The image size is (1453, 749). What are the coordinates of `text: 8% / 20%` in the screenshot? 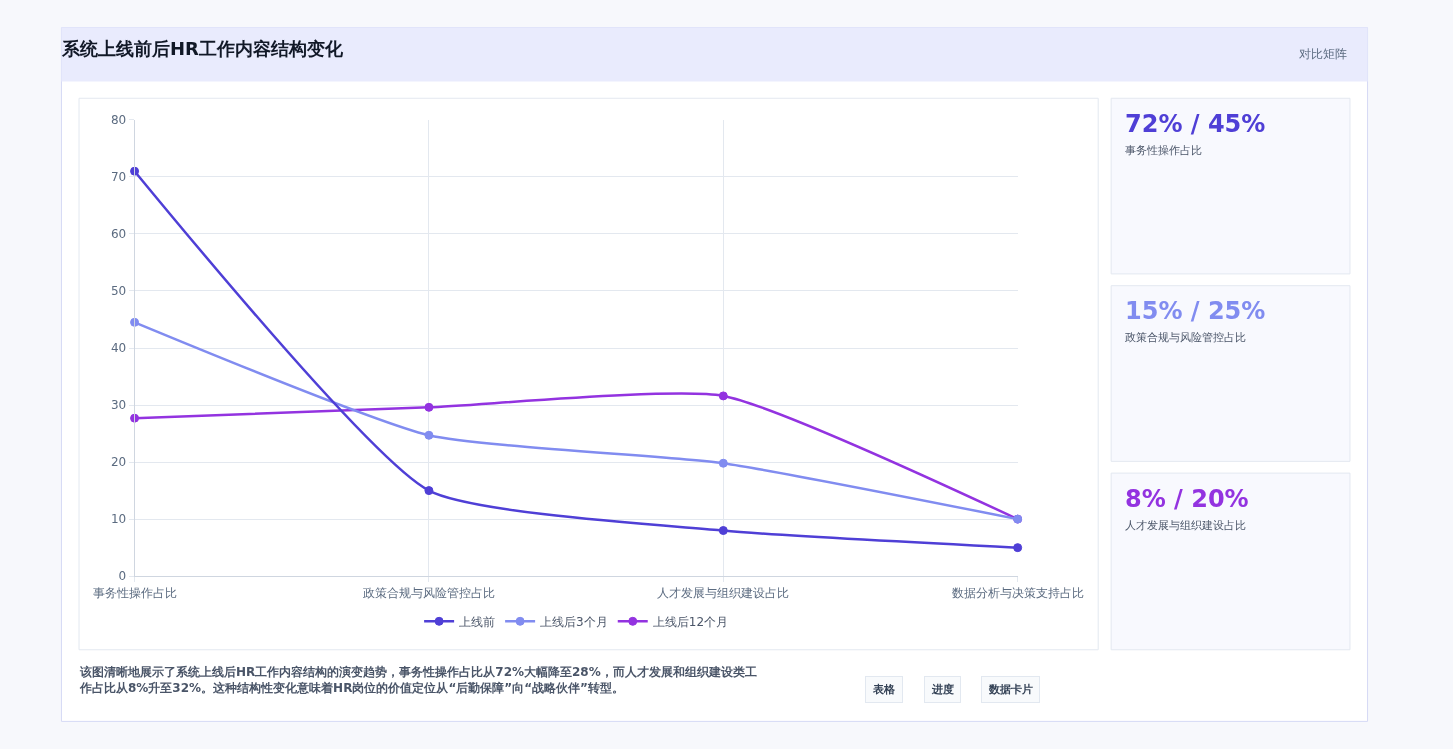 It's located at (1187, 499).